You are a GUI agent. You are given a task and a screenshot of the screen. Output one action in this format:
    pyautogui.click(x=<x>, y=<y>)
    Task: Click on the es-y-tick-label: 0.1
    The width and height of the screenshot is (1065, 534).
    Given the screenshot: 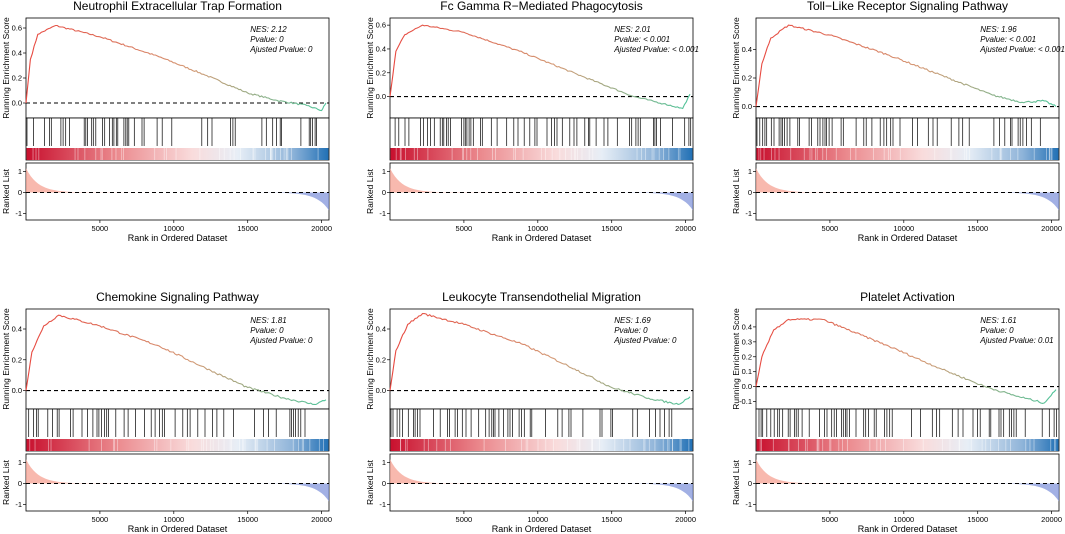 What is the action you would take?
    pyautogui.click(x=747, y=371)
    